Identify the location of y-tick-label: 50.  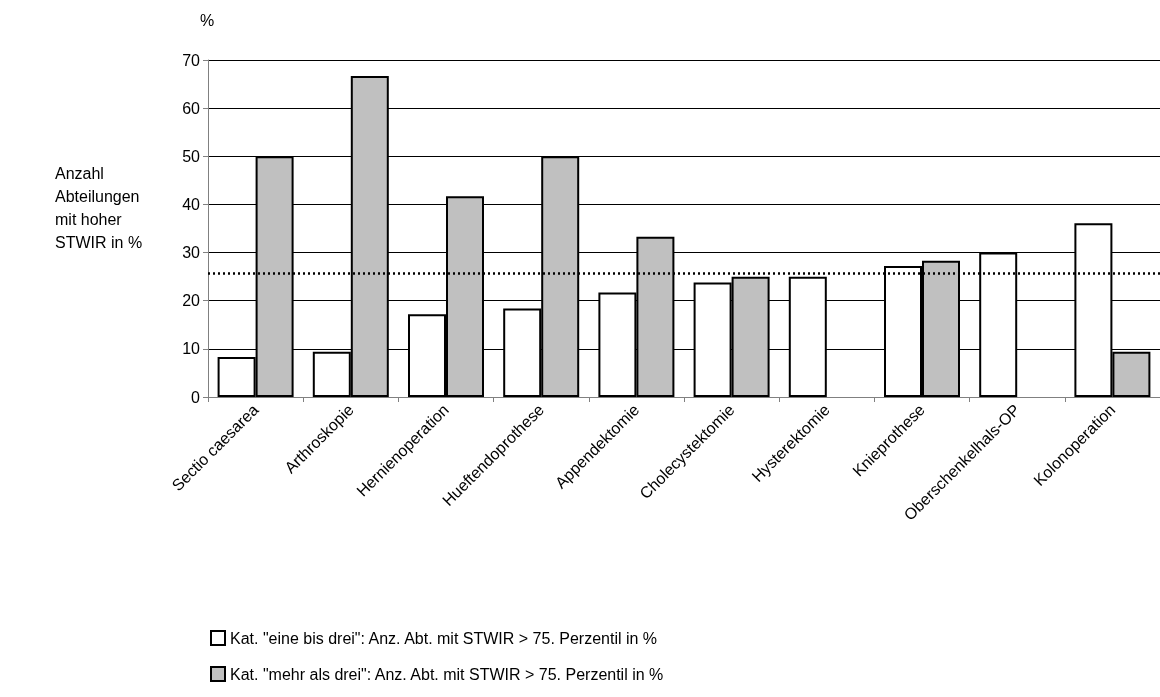
(191, 156).